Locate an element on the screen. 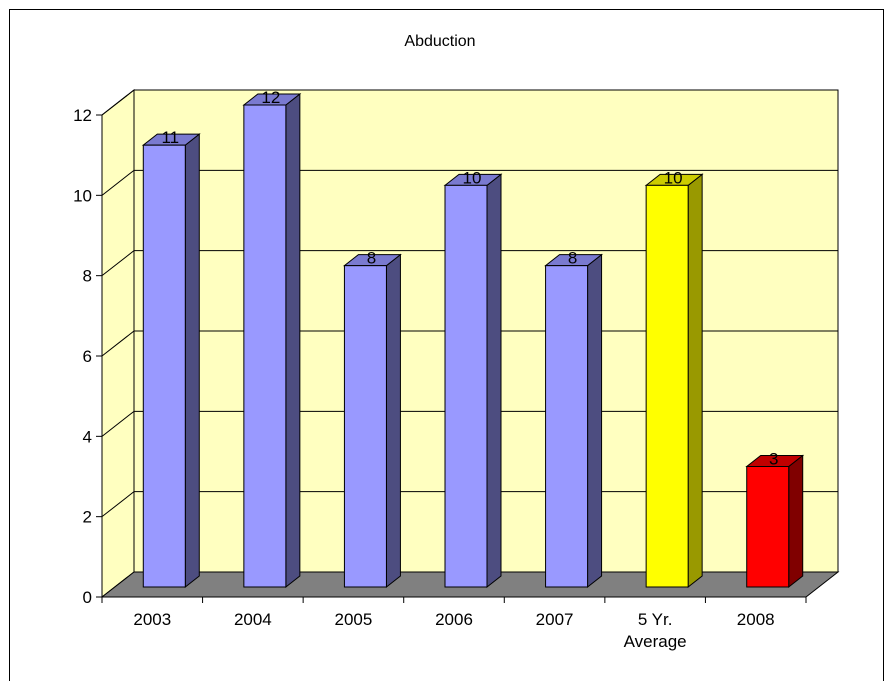  data-label-4: 8 is located at coordinates (572, 258).